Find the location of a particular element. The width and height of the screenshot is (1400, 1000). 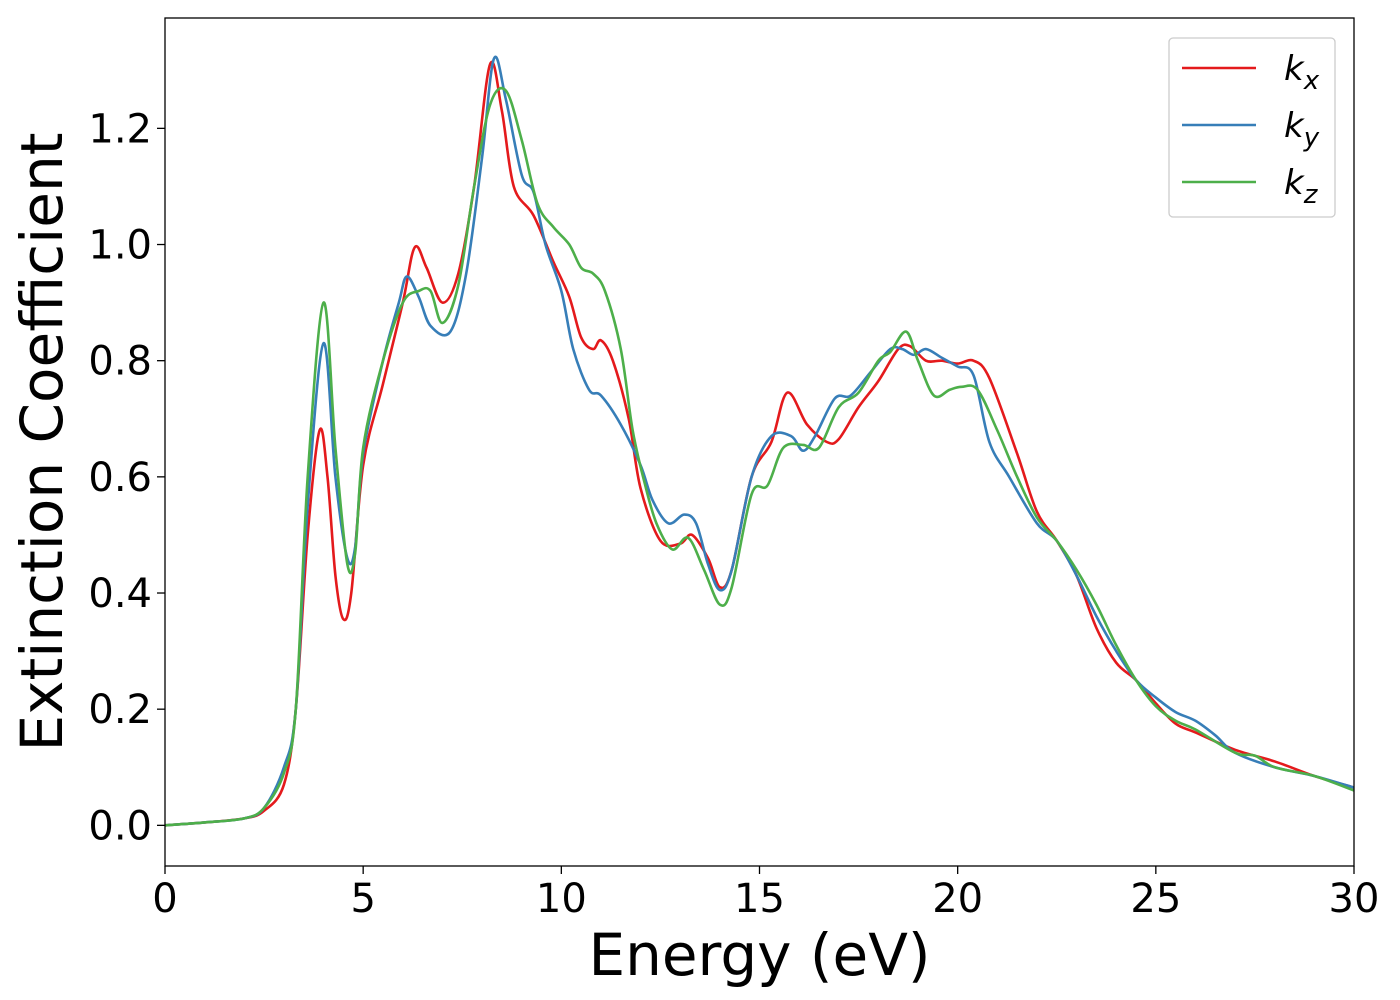

y-tick-label: 0.2 is located at coordinates (120, 710).